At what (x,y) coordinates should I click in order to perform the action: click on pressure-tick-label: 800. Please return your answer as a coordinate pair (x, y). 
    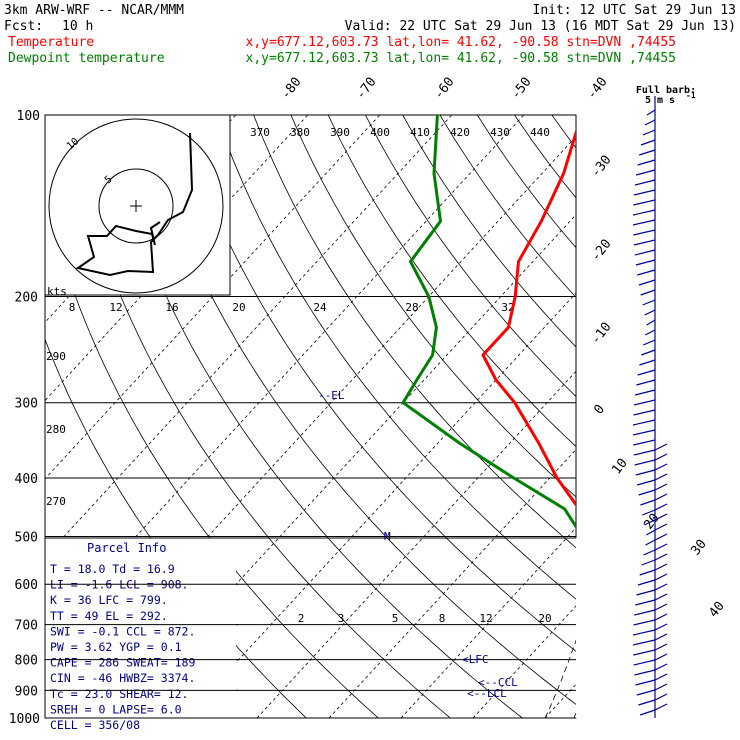
    Looking at the image, I should click on (26, 661).